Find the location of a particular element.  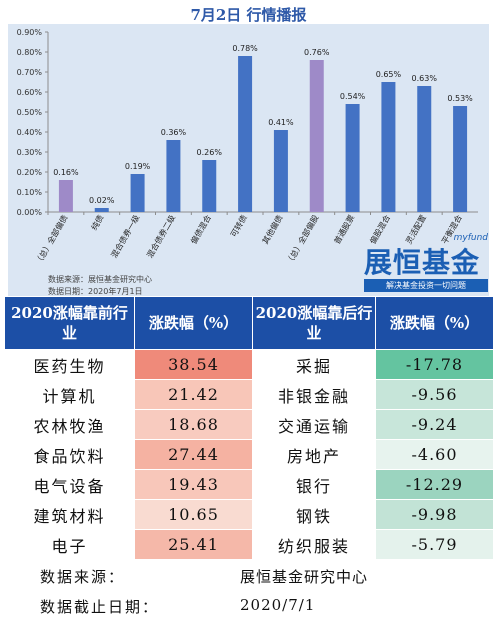

top-industry-change: 10.65 is located at coordinates (193, 514).